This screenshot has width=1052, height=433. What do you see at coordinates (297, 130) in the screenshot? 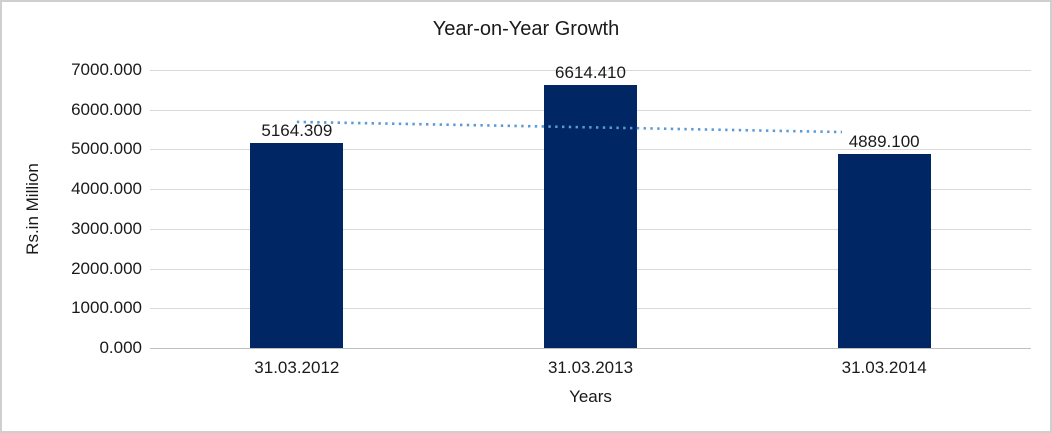
I see `bar-value-label: 5164.309` at bounding box center [297, 130].